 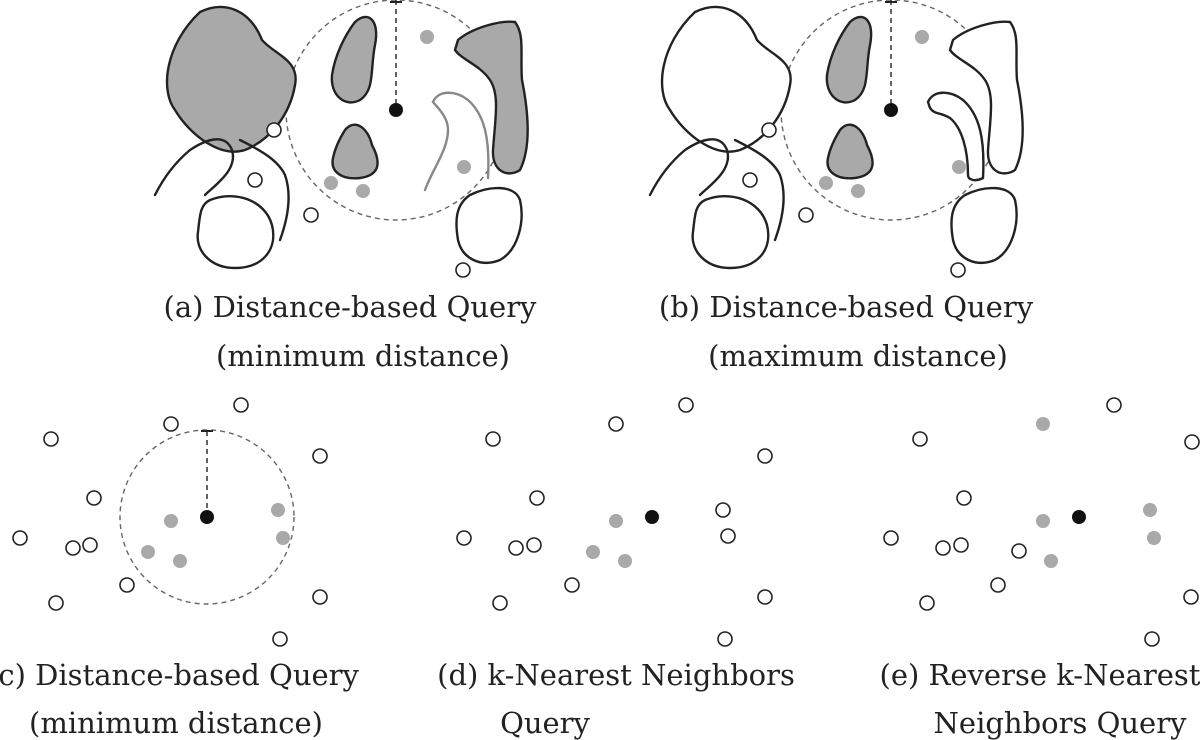 I want to click on panel-d-query-point, so click(x=652, y=517).